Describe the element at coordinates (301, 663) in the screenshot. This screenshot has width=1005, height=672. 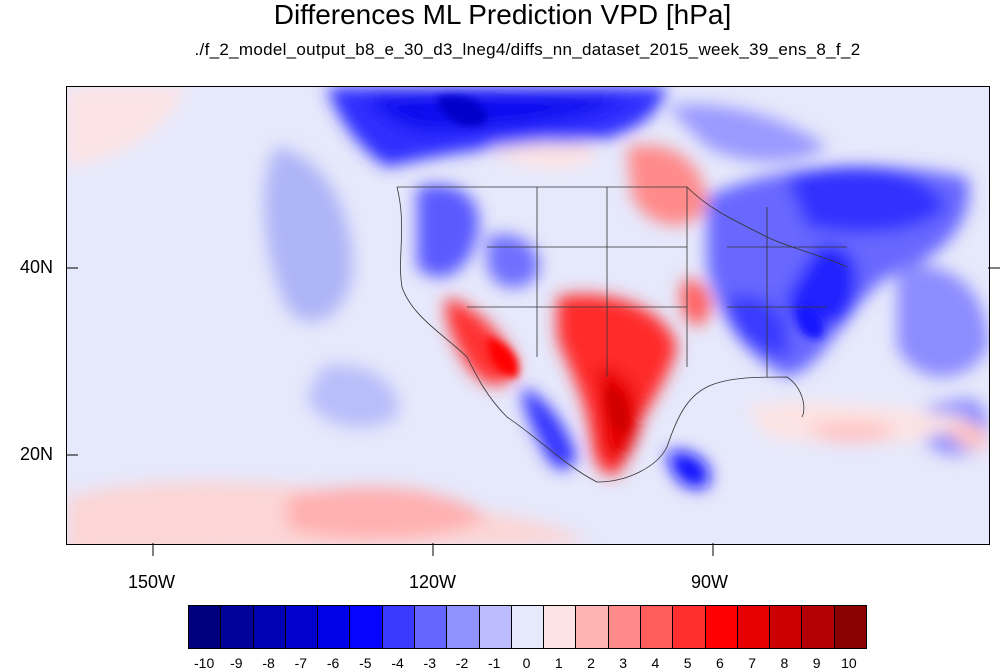
I see `colorbar-label: -7` at that location.